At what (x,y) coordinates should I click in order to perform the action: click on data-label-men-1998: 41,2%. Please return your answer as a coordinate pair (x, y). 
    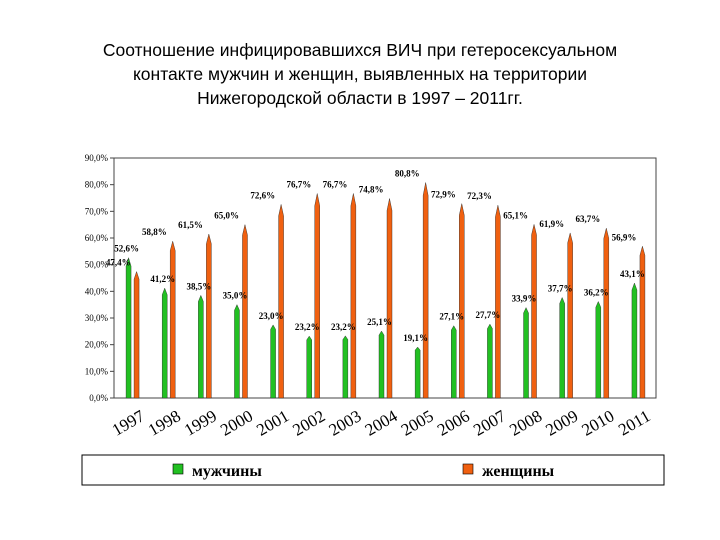
    Looking at the image, I should click on (162, 279).